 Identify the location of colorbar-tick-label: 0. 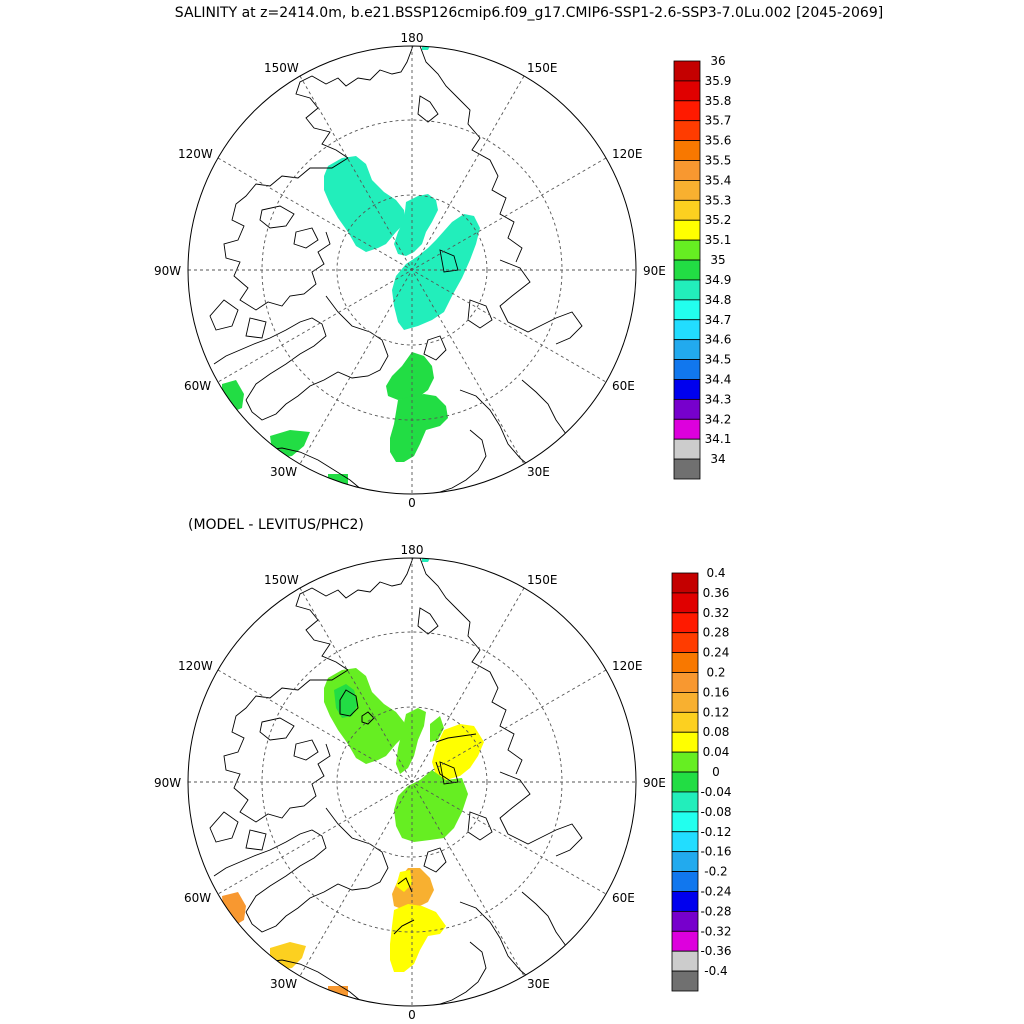
(716, 772).